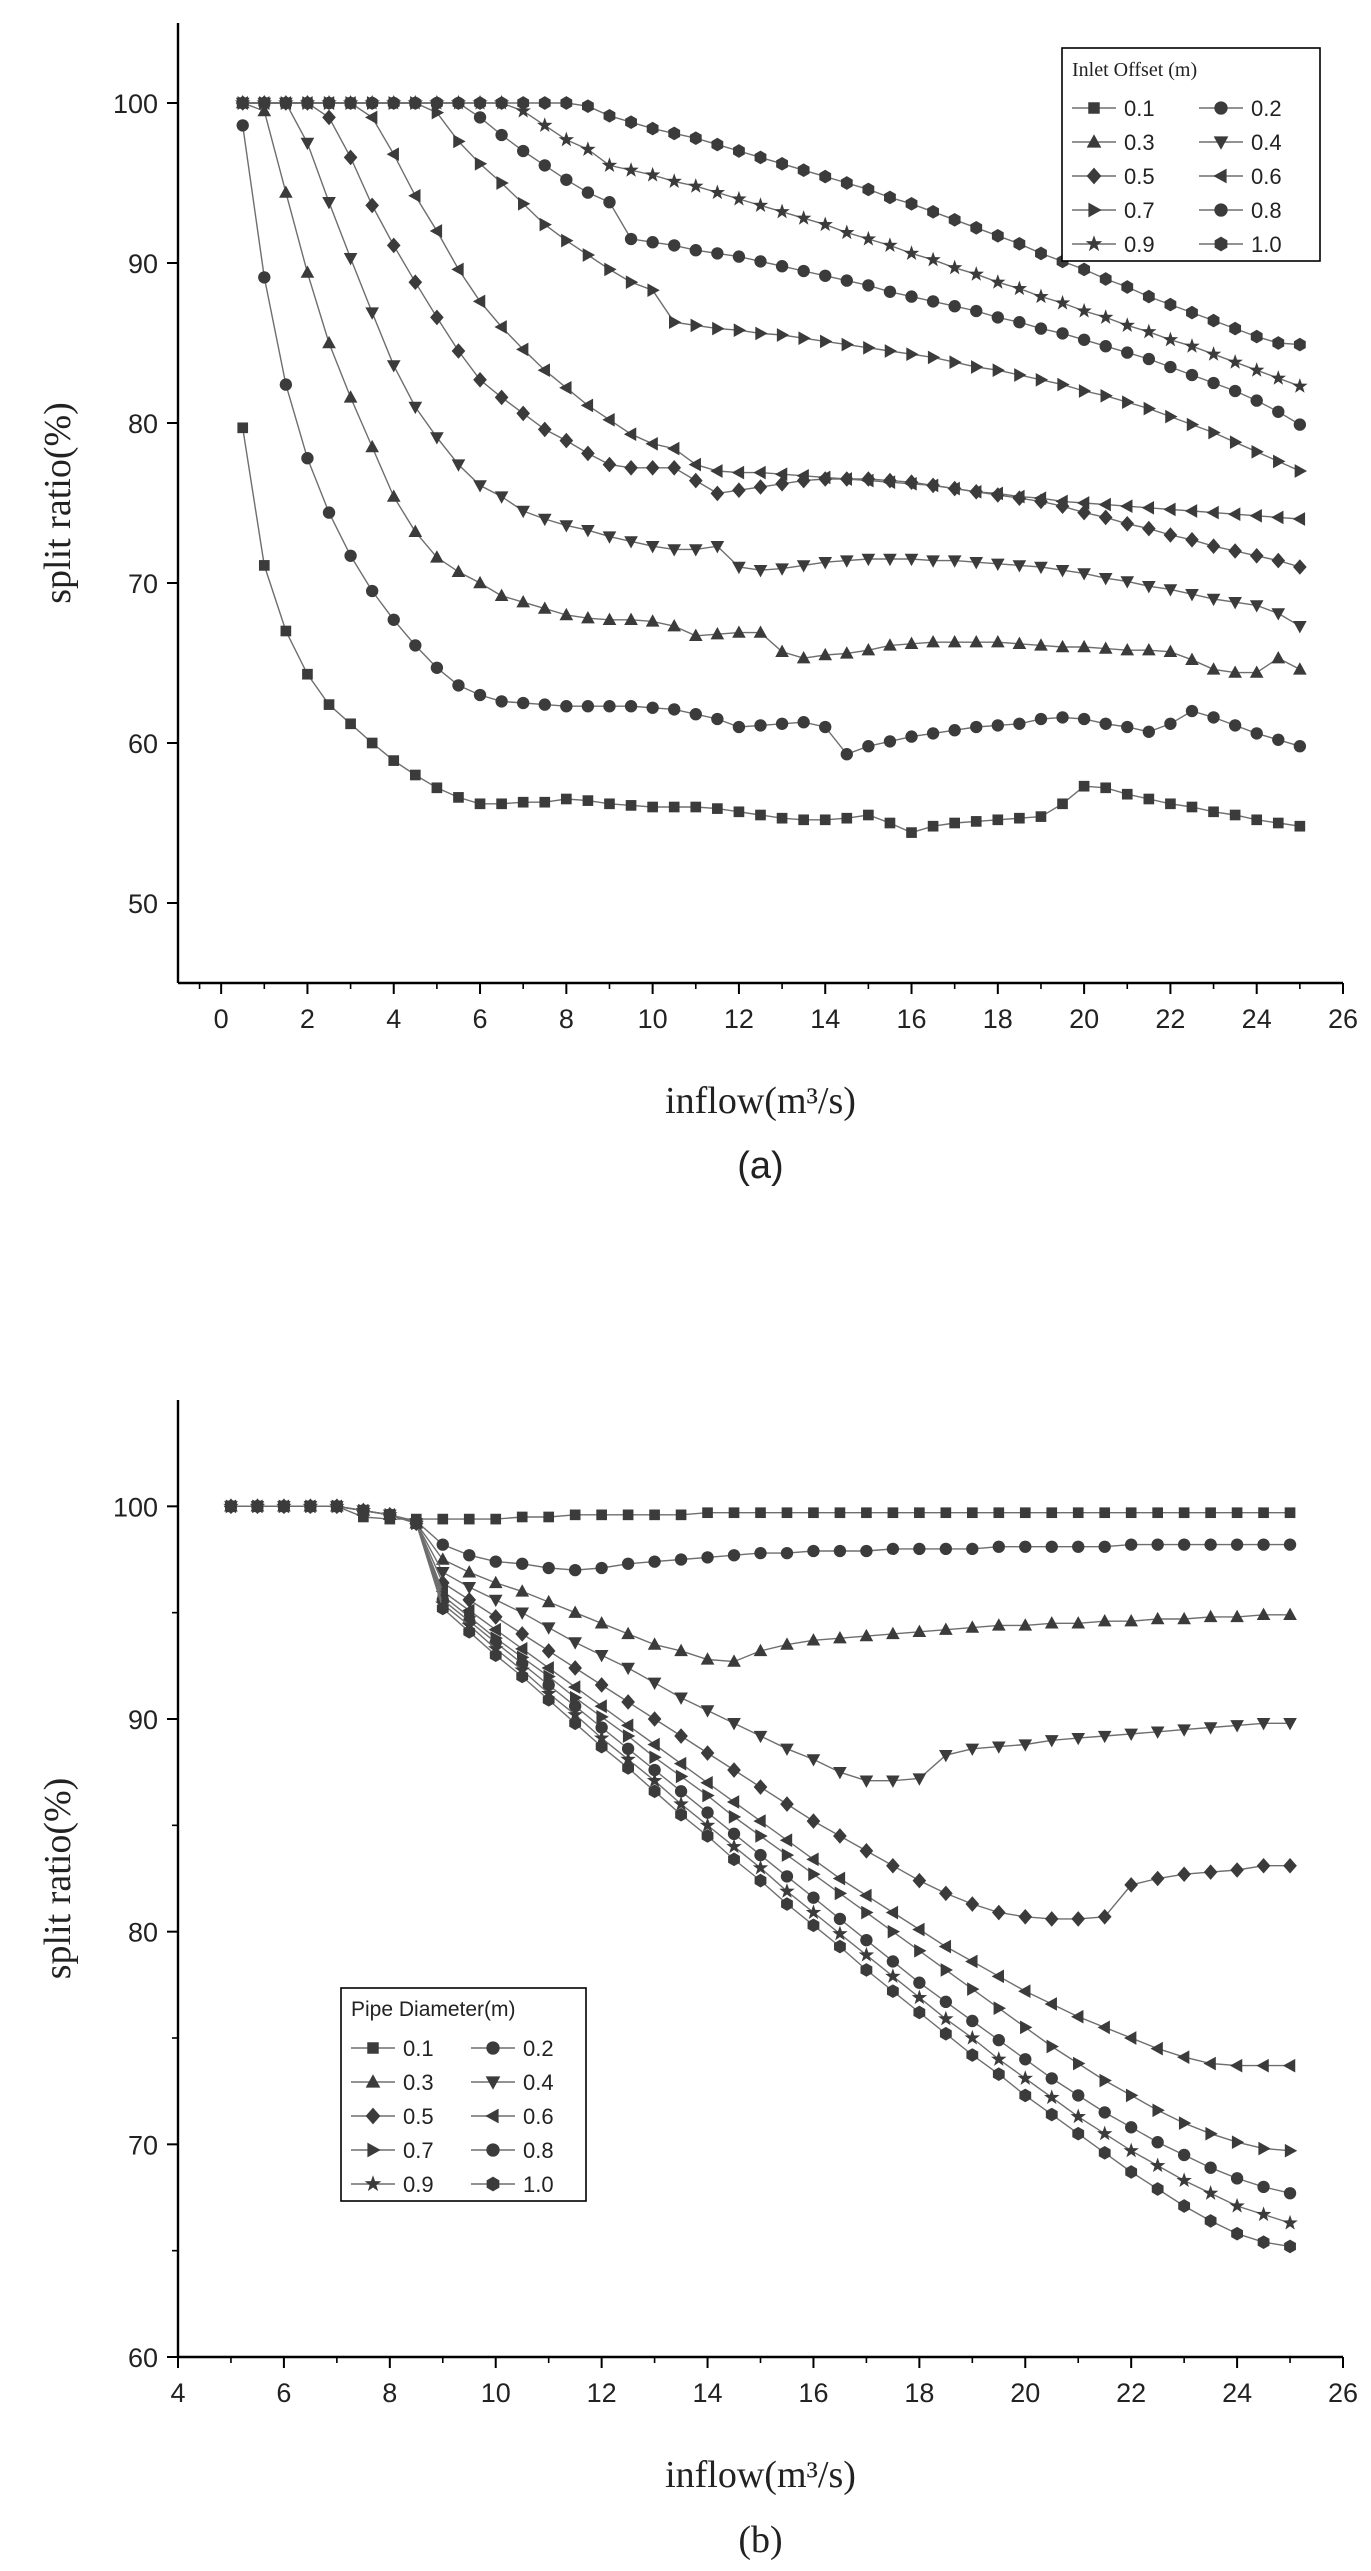 The image size is (1371, 2571). I want to click on legend-item: 0.8, so click(1240, 210).